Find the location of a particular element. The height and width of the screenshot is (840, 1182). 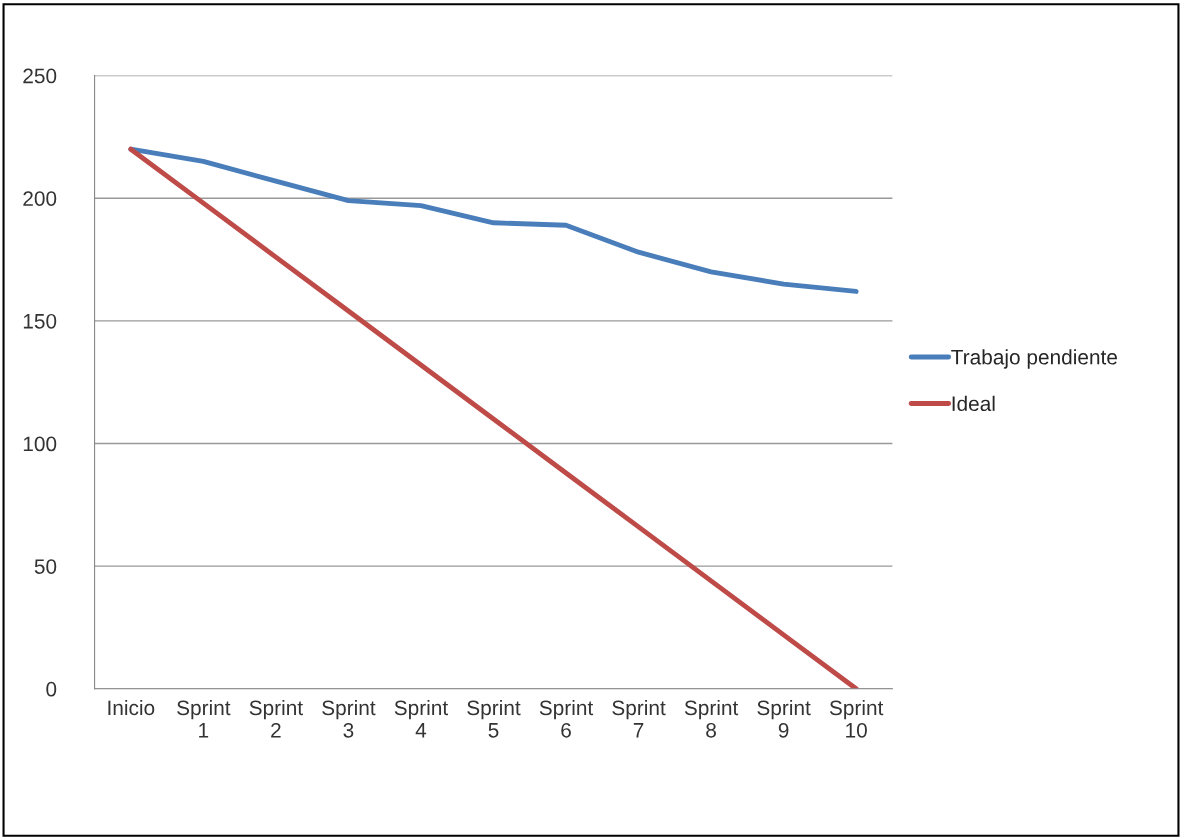

legend-label: Ideal is located at coordinates (973, 403).